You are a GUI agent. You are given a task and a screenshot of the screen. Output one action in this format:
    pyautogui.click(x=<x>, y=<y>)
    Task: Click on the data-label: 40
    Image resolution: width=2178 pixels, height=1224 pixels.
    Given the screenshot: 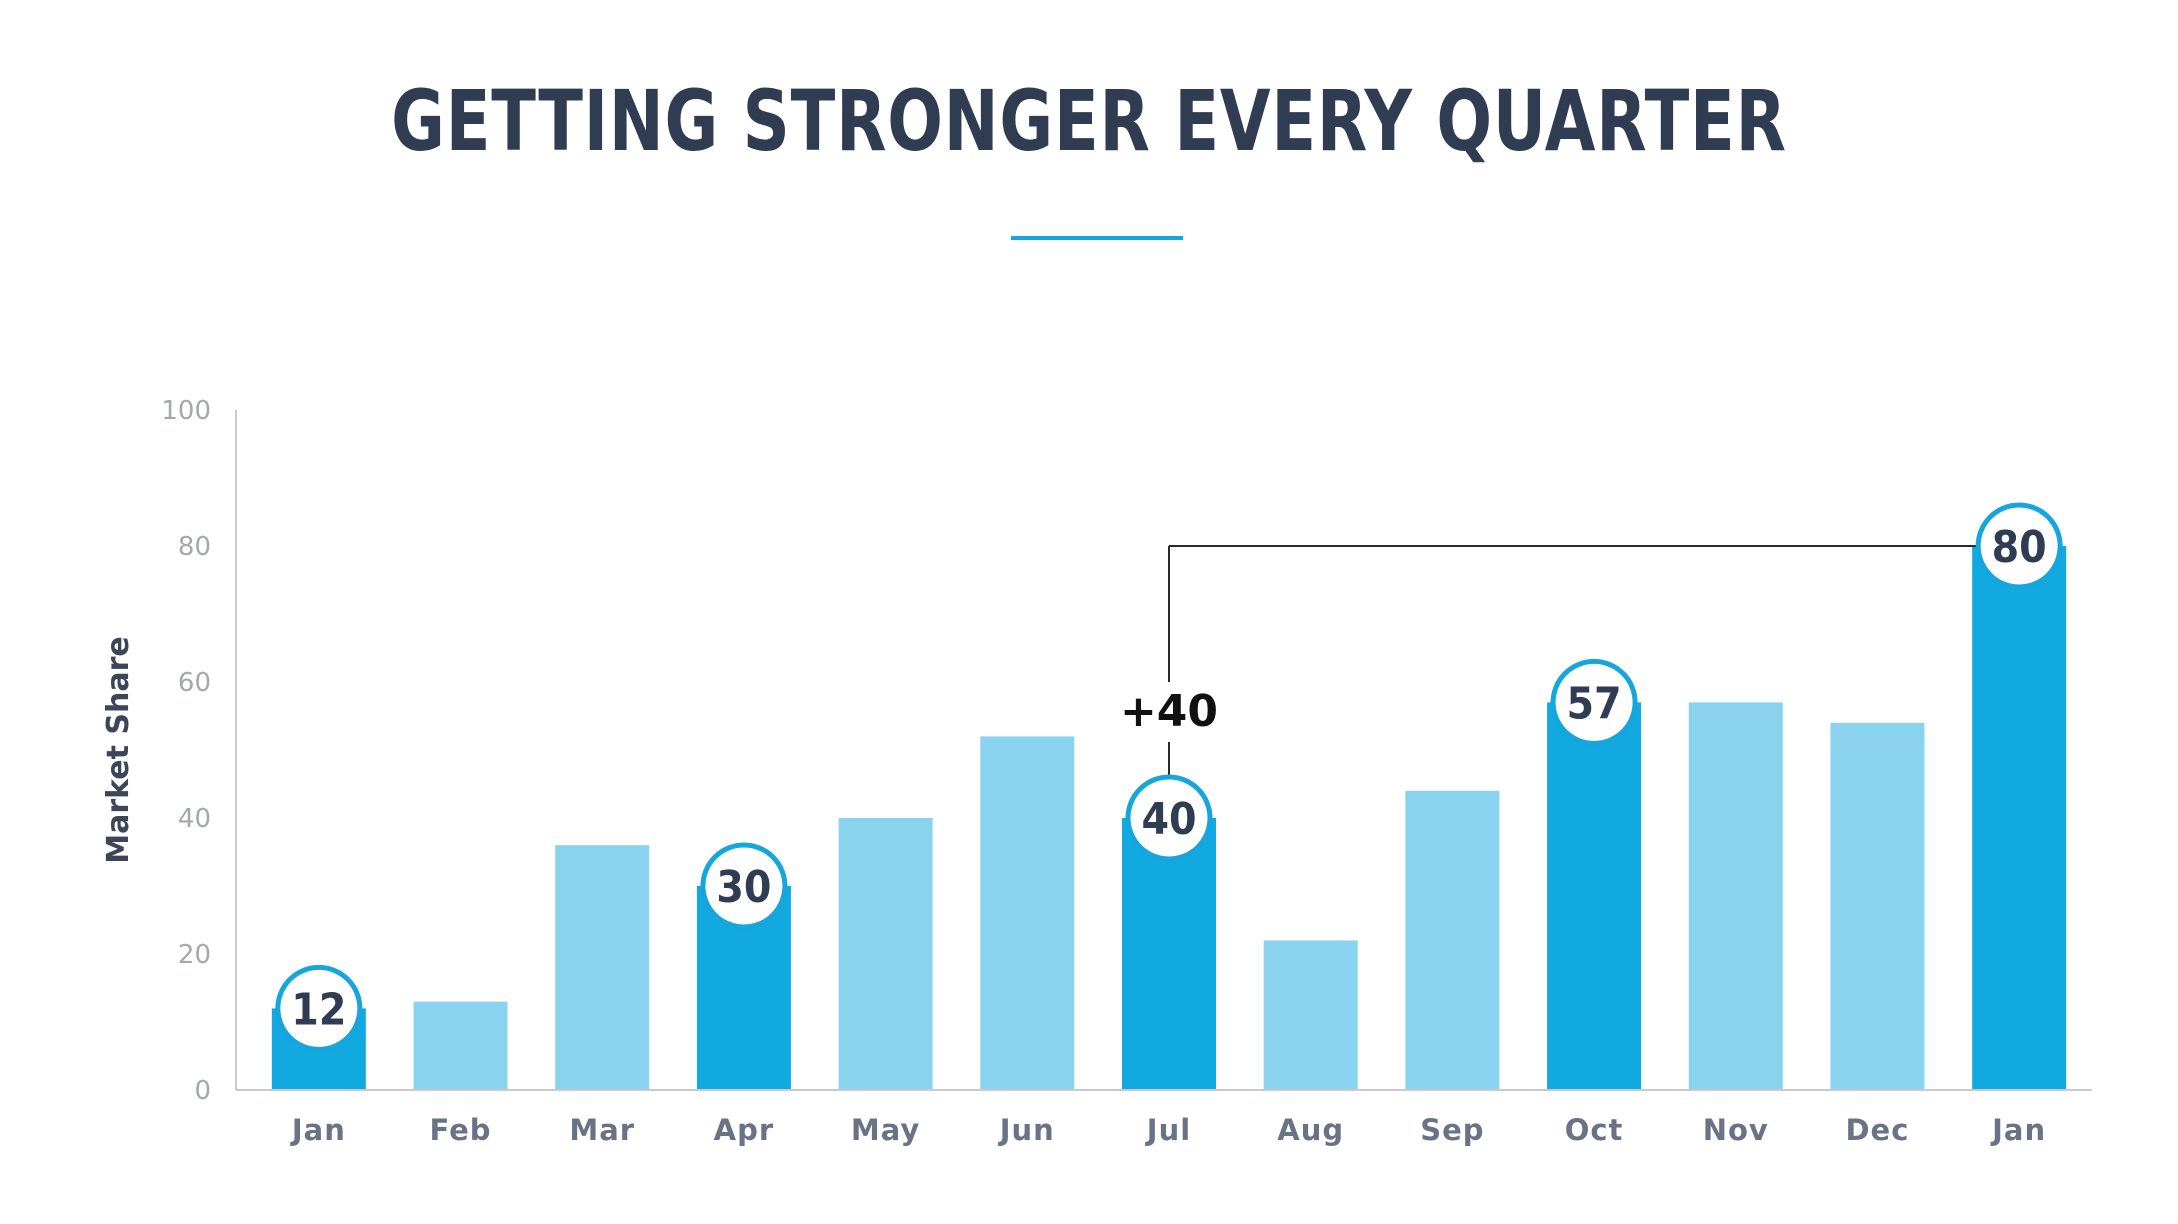 What is the action you would take?
    pyautogui.click(x=1168, y=819)
    